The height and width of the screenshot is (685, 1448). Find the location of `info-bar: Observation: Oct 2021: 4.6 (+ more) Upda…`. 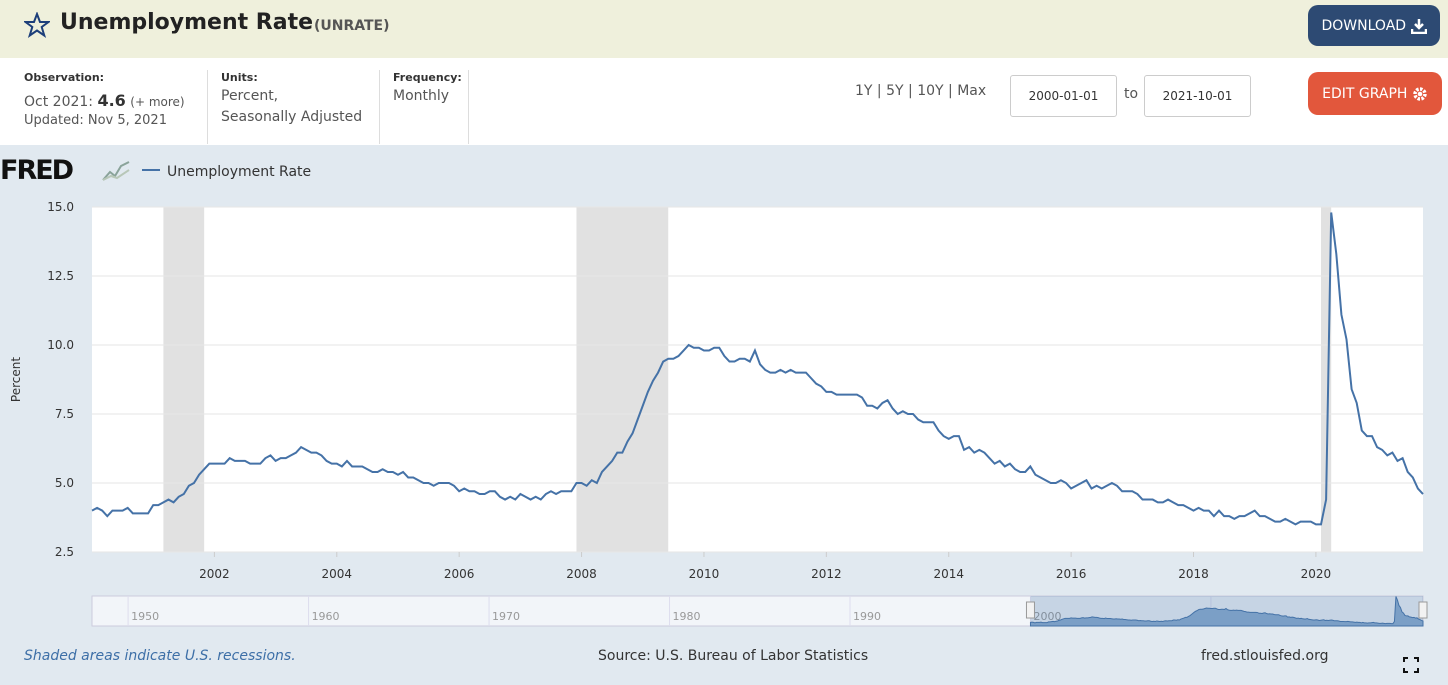

info-bar: Observation: Oct 2021: 4.6 (+ more) Upda… is located at coordinates (724, 101).